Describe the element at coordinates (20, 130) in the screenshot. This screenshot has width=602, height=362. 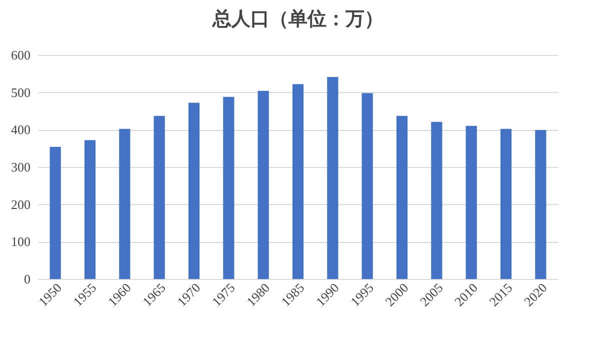
I see `y-tick-label: 400` at that location.